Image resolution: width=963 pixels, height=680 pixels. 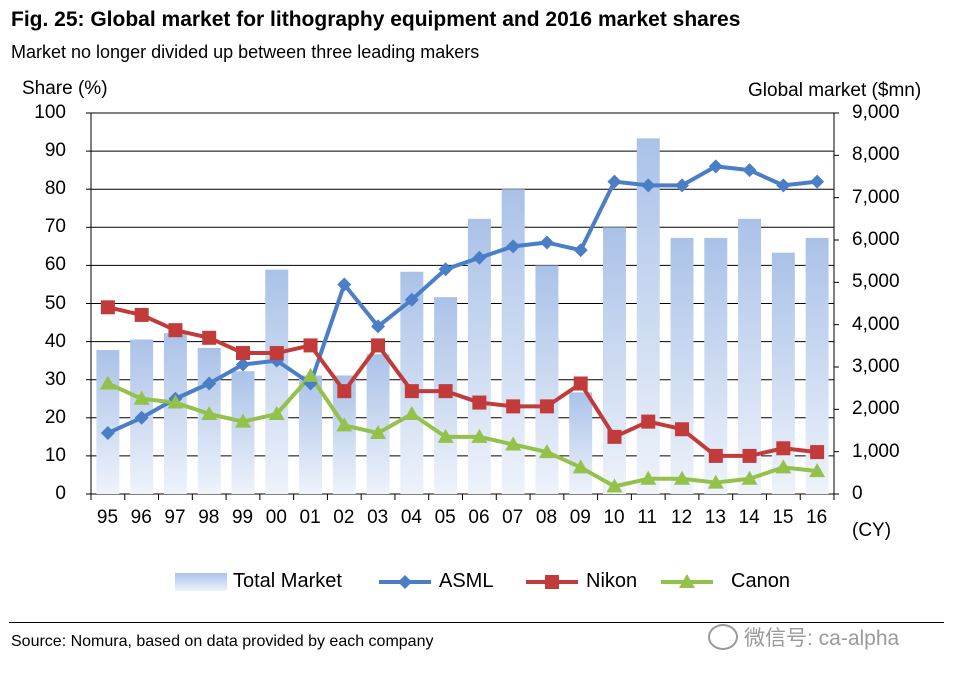 What do you see at coordinates (612, 581) in the screenshot?
I see `legend-label-nikon: Nikon` at bounding box center [612, 581].